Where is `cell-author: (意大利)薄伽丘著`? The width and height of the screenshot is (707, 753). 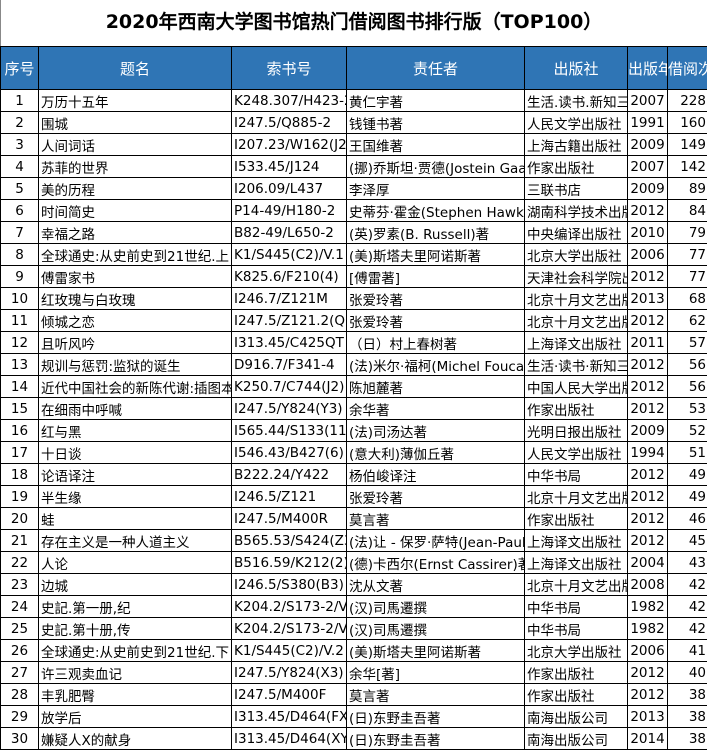
cell-author: (意大利)薄伽丘著 is located at coordinates (435, 452).